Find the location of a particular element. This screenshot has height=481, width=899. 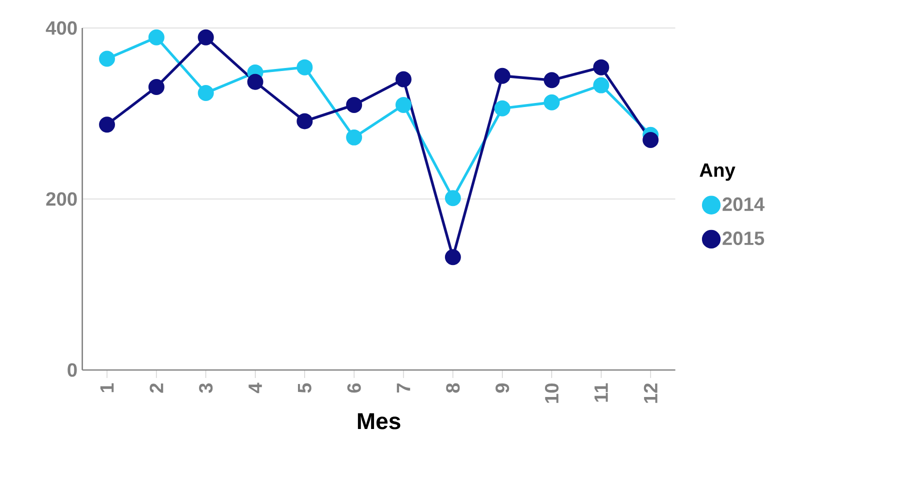

x-tick-label: 5 is located at coordinates (305, 388).